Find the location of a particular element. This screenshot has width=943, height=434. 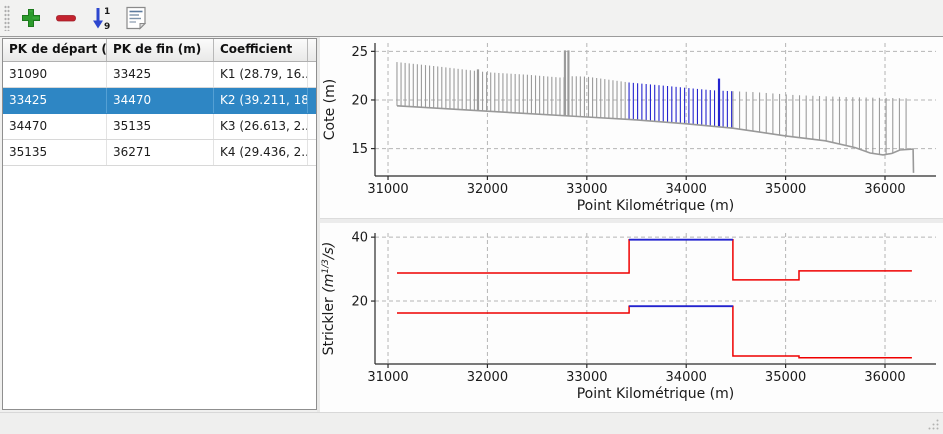

cell-pk-depart: 35135 is located at coordinates (55, 152).